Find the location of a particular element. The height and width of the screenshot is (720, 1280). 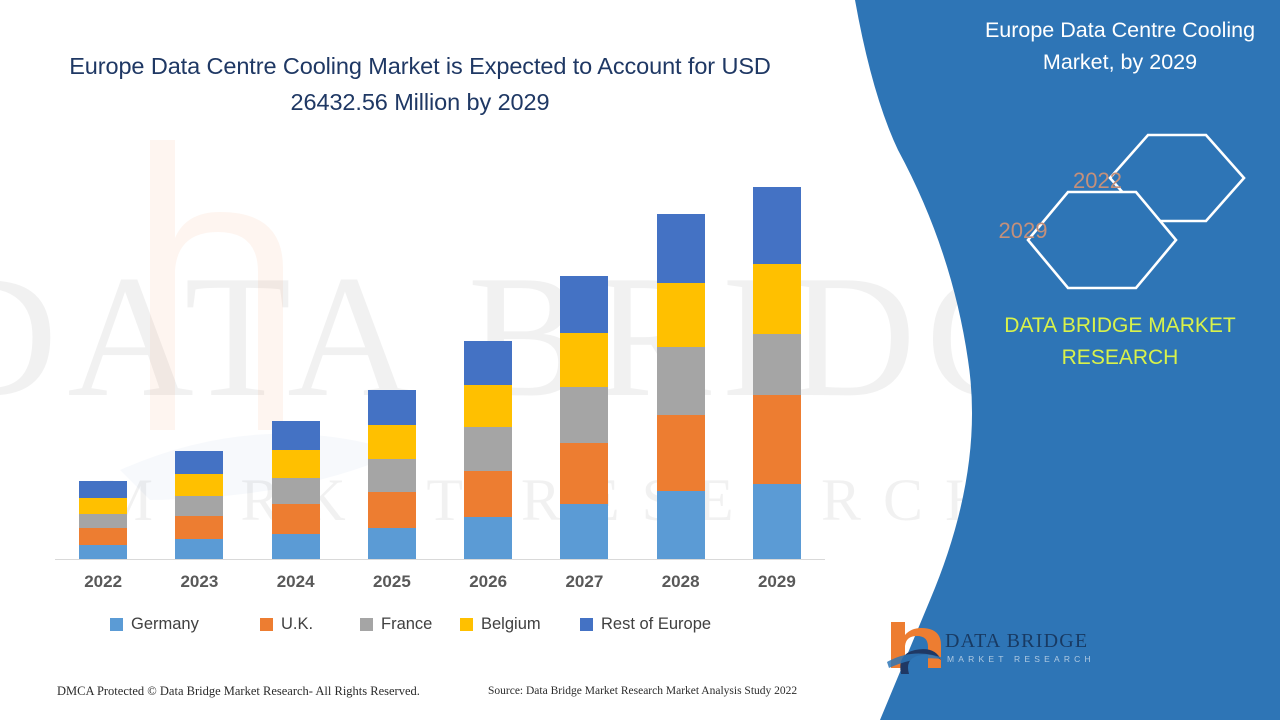

brand-name: DATA BRIDGE MARKET RESEARCH is located at coordinates (1120, 341).